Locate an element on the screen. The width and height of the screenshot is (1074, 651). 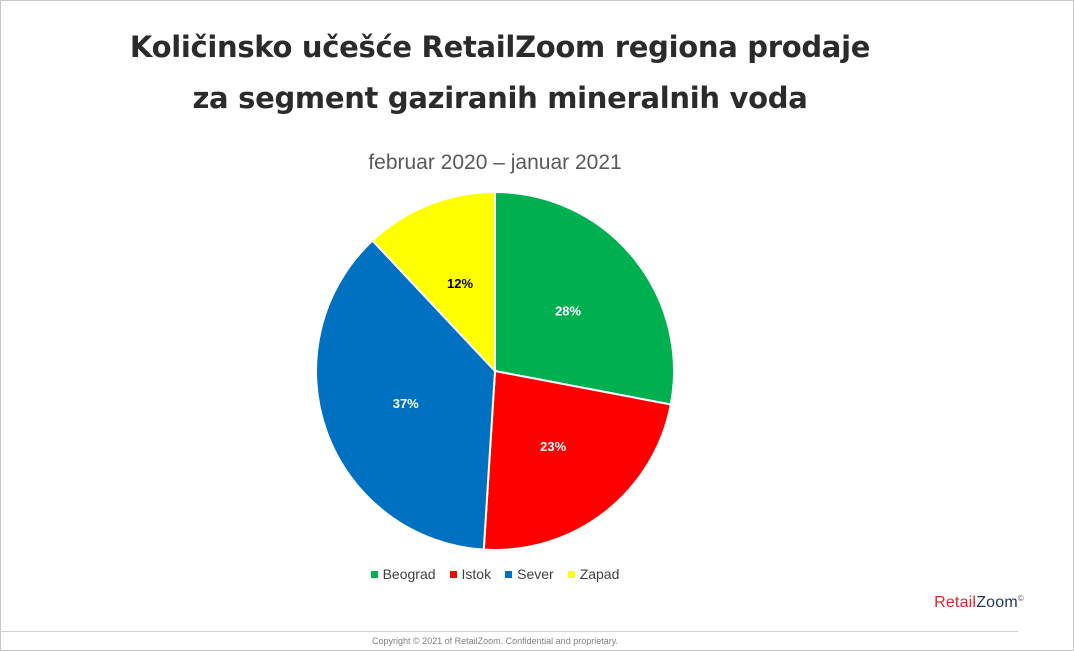
pie-slice-beograd is located at coordinates (584, 298).